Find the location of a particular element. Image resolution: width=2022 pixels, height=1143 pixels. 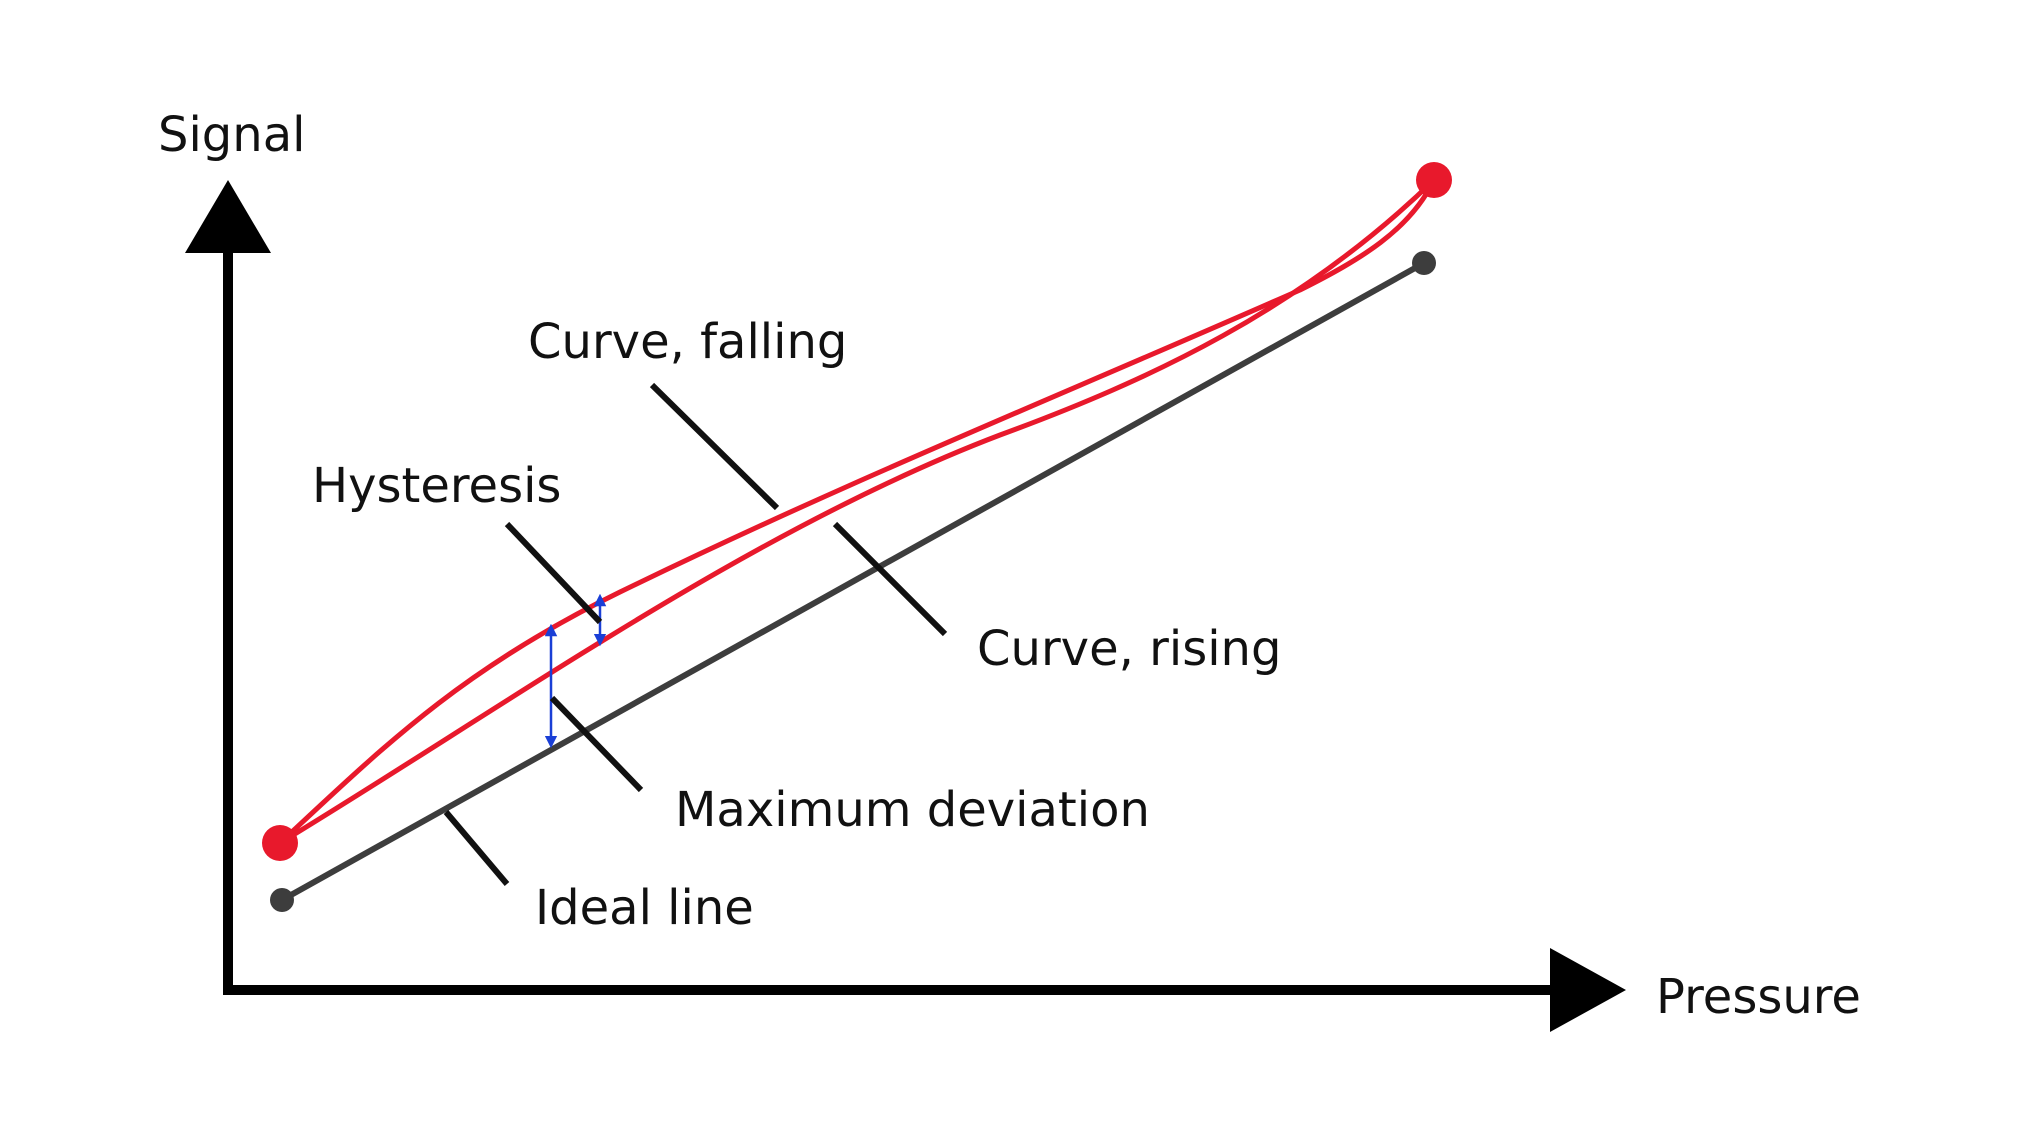

maximum-deviation-leader is located at coordinates (596, 744).